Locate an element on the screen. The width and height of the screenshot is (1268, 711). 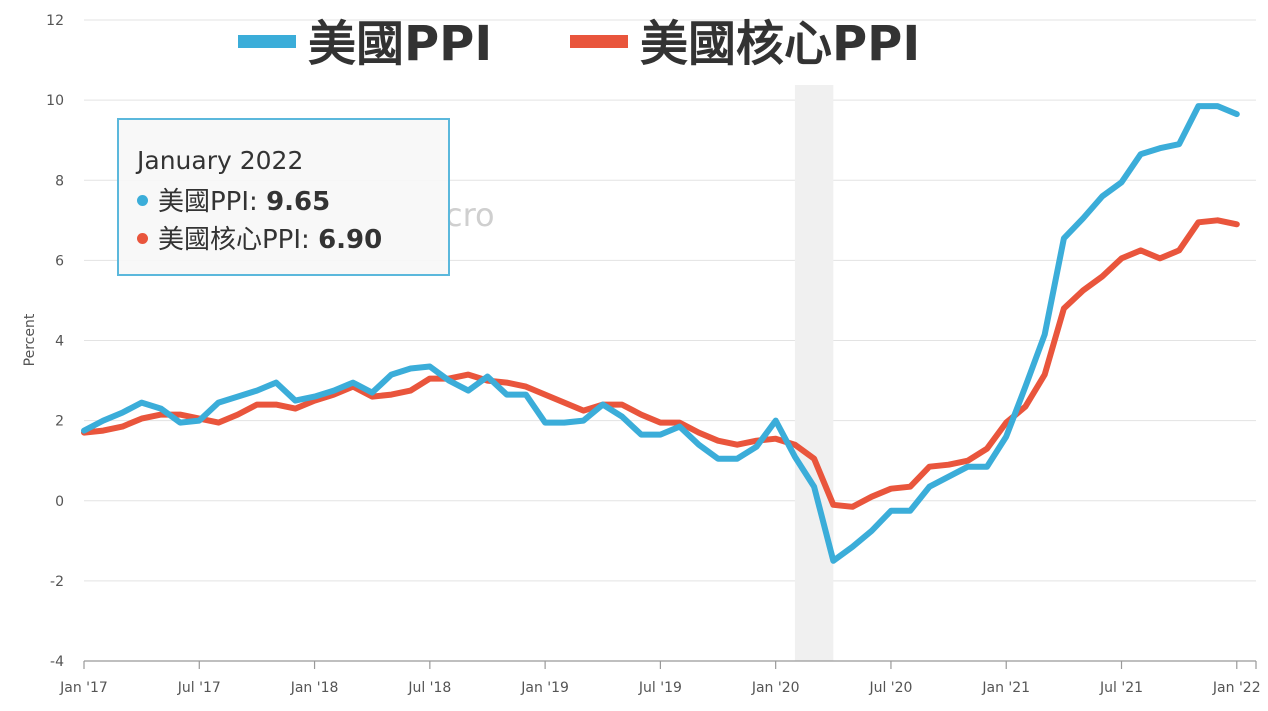
x-tick-label: Jan '22 is located at coordinates (1236, 688).